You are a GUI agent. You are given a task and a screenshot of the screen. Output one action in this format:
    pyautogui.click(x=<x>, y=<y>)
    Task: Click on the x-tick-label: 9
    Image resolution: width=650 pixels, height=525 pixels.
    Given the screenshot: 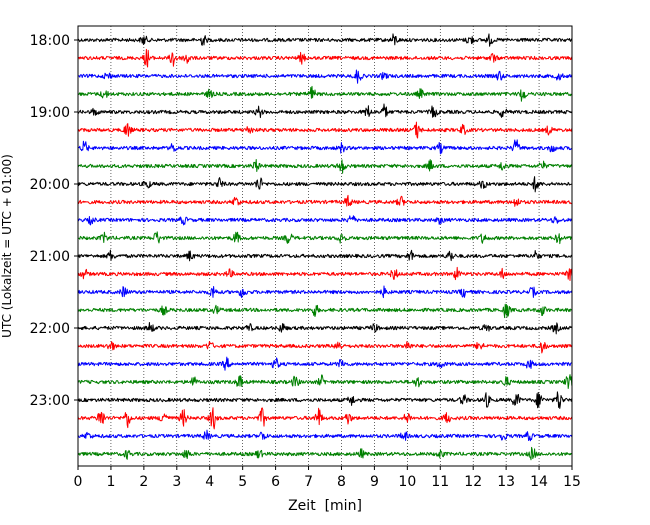 What is the action you would take?
    pyautogui.click(x=374, y=482)
    